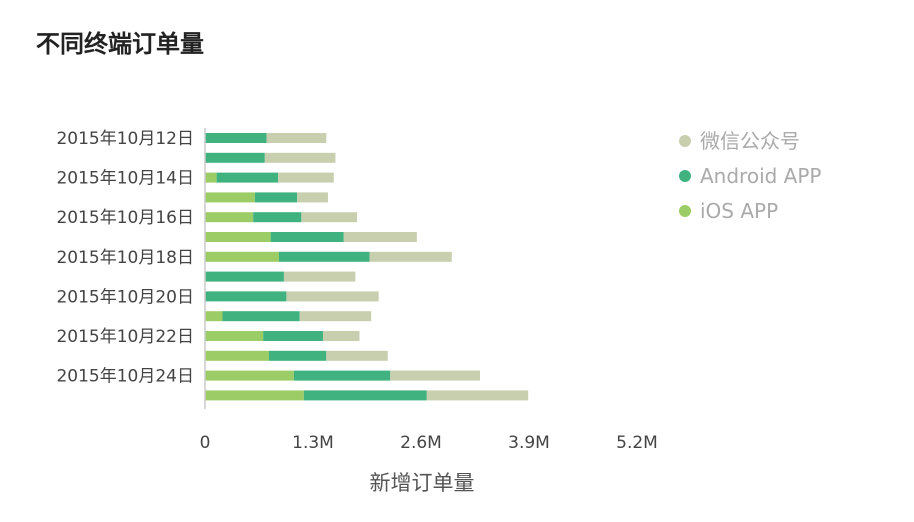 This screenshot has width=914, height=522. I want to click on y-tick-label: 2015年10月22日, so click(125, 337).